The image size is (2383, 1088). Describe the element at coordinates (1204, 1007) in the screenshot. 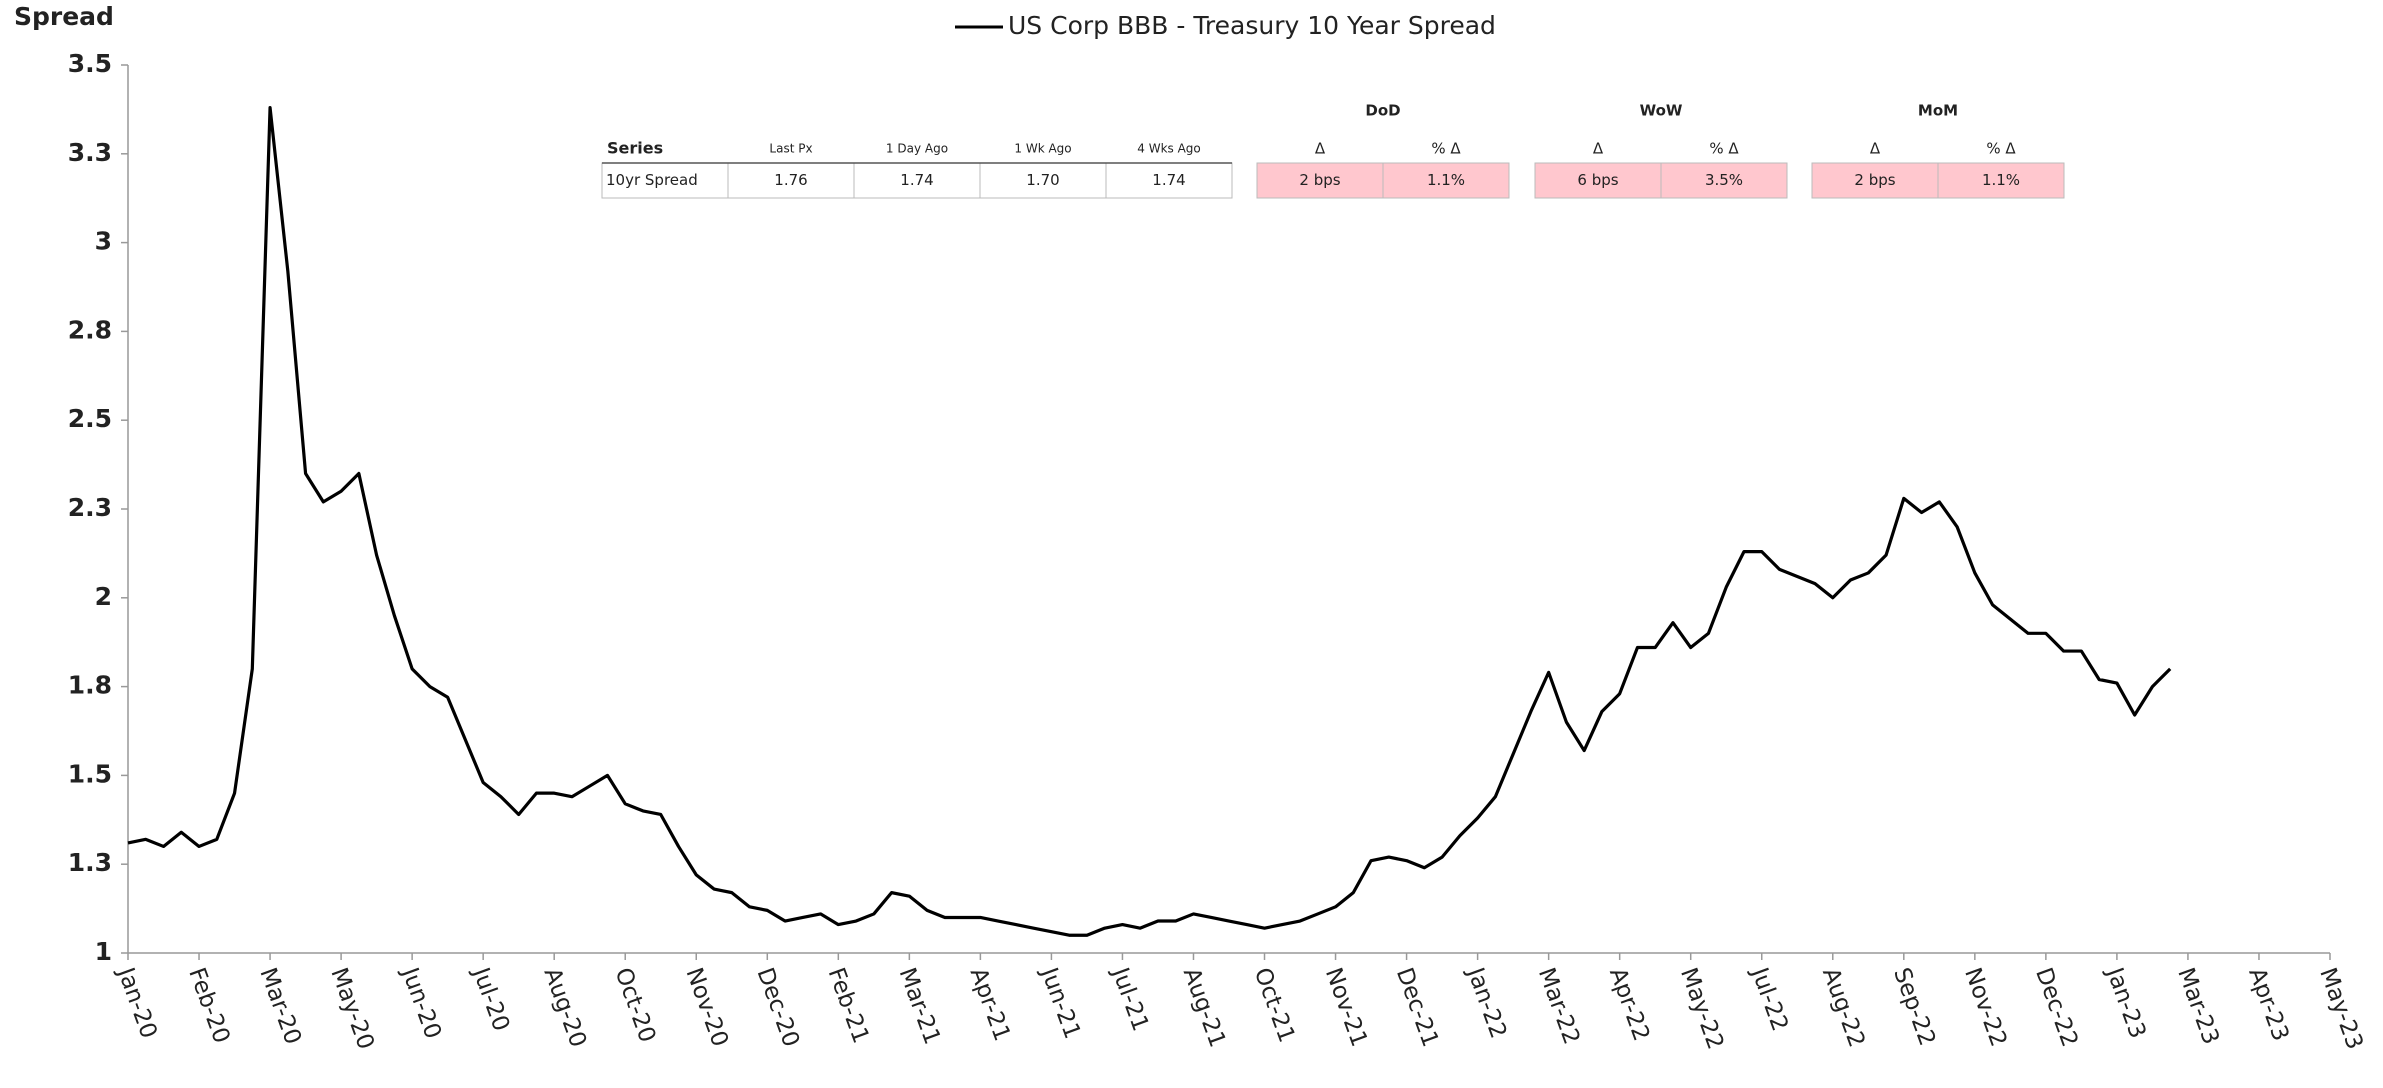

I see `x-tick-label: Aug-21` at that location.